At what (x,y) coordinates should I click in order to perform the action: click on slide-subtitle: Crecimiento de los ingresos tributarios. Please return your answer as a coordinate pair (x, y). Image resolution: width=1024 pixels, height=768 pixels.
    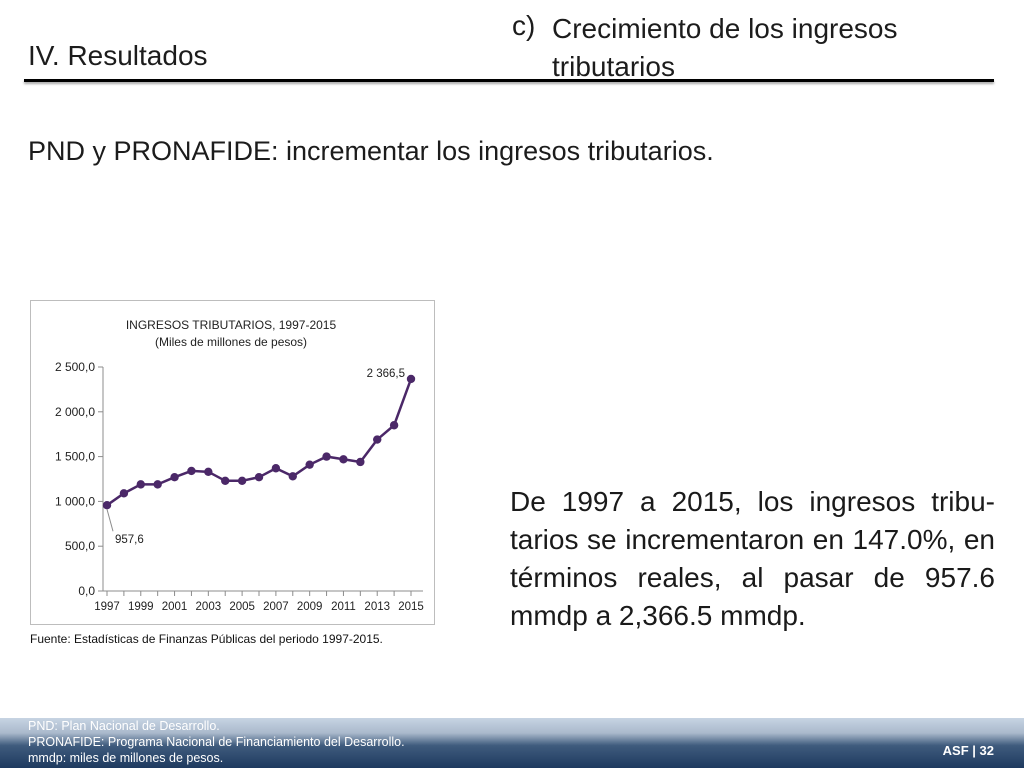
    Looking at the image, I should click on (725, 47).